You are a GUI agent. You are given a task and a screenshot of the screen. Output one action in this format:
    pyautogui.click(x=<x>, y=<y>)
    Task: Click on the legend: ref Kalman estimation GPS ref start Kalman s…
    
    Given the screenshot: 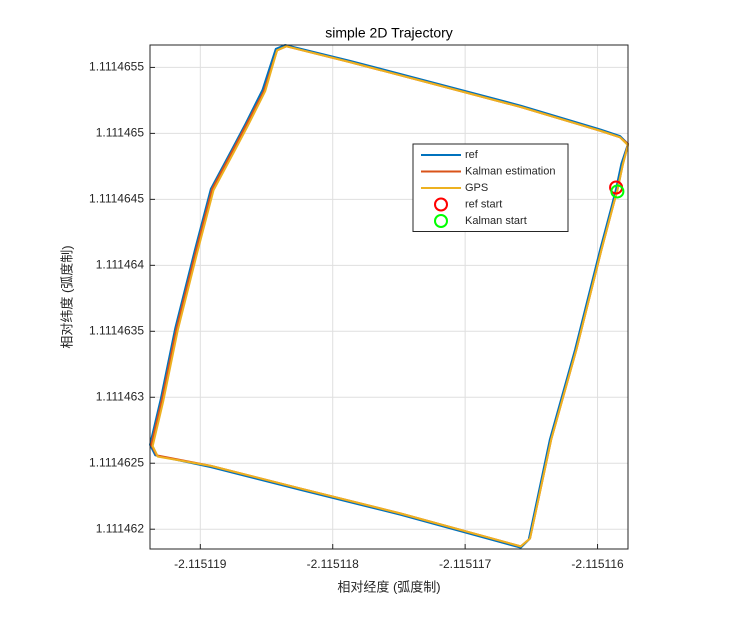 What is the action you would take?
    pyautogui.click(x=490, y=187)
    